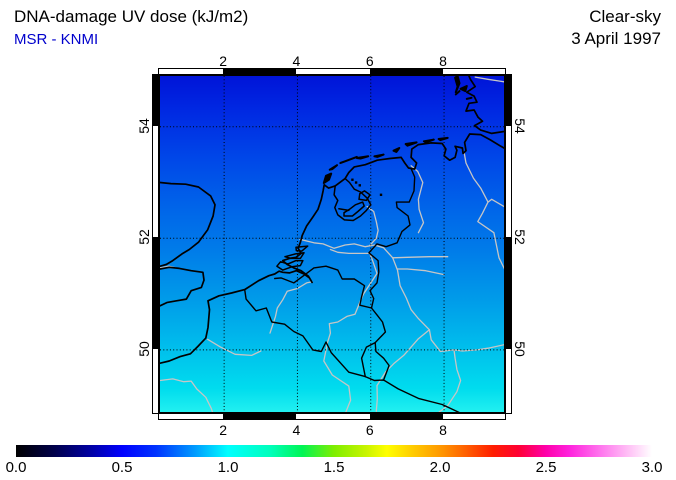 The height and width of the screenshot is (480, 676). What do you see at coordinates (369, 61) in the screenshot?
I see `lon-tick-label-top: 6` at bounding box center [369, 61].